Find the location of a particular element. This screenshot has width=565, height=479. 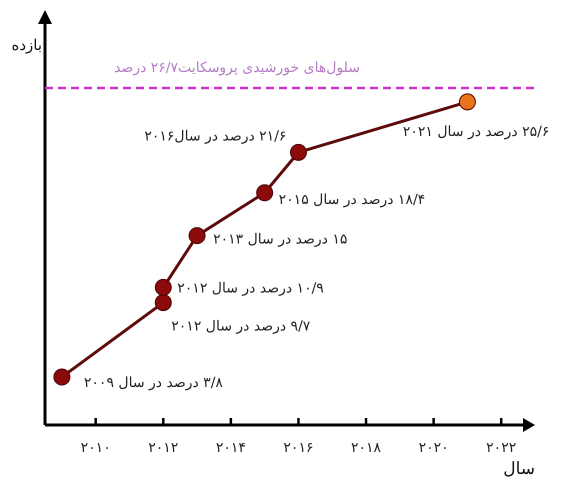

data-label: ۲۱/۶ درصد در سال۲۰۱۶ is located at coordinates (215, 136).